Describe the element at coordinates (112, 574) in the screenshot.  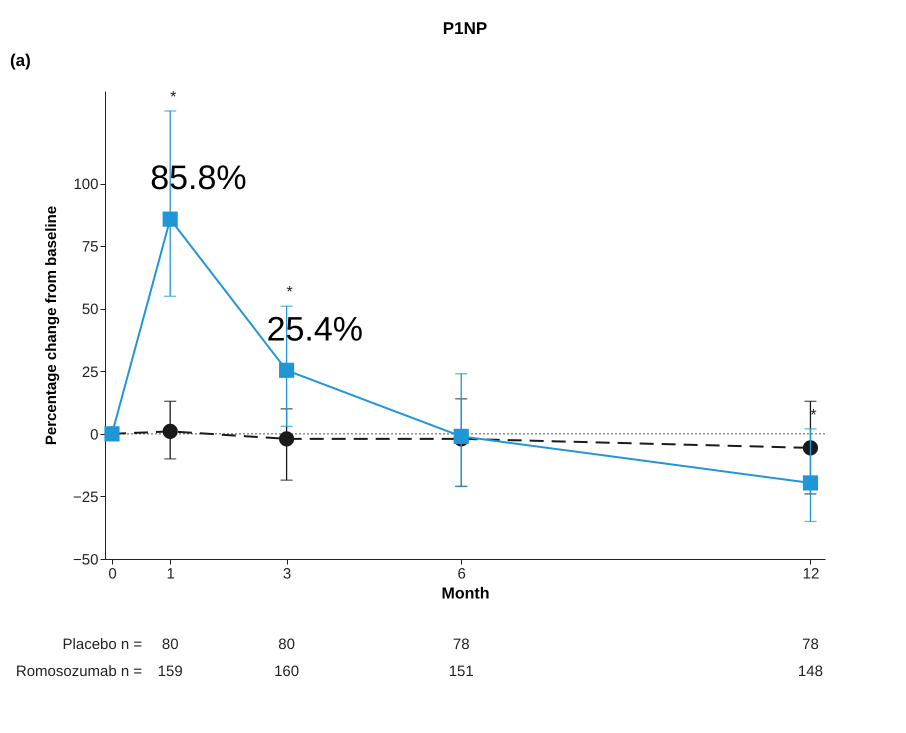
I see `x-tick-label: 0` at that location.